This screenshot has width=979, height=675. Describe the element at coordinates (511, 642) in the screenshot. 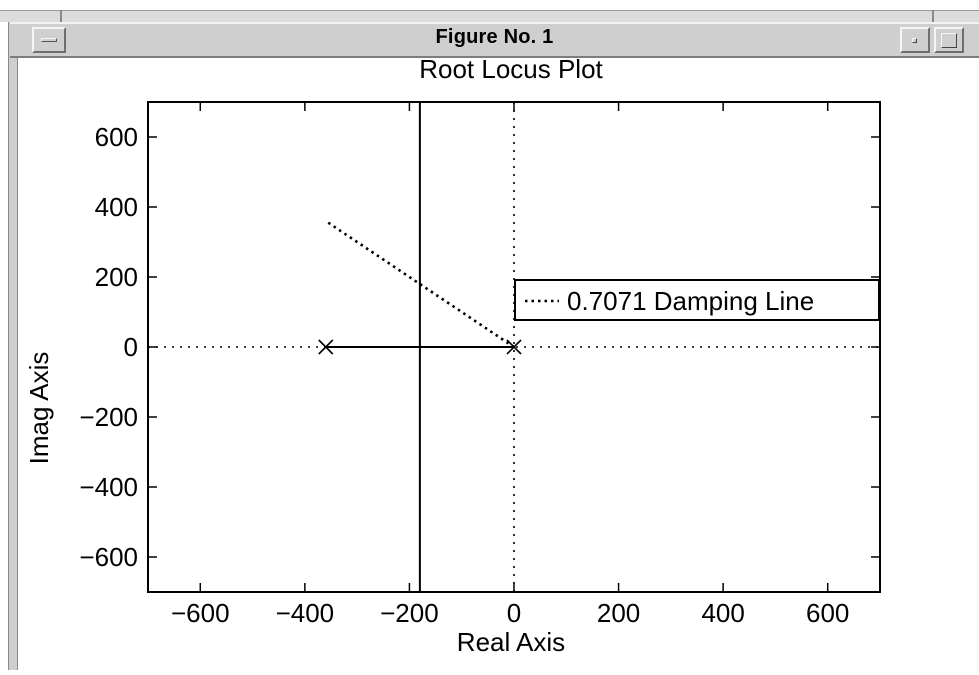

I see `x-axis-label: Real Axis` at that location.